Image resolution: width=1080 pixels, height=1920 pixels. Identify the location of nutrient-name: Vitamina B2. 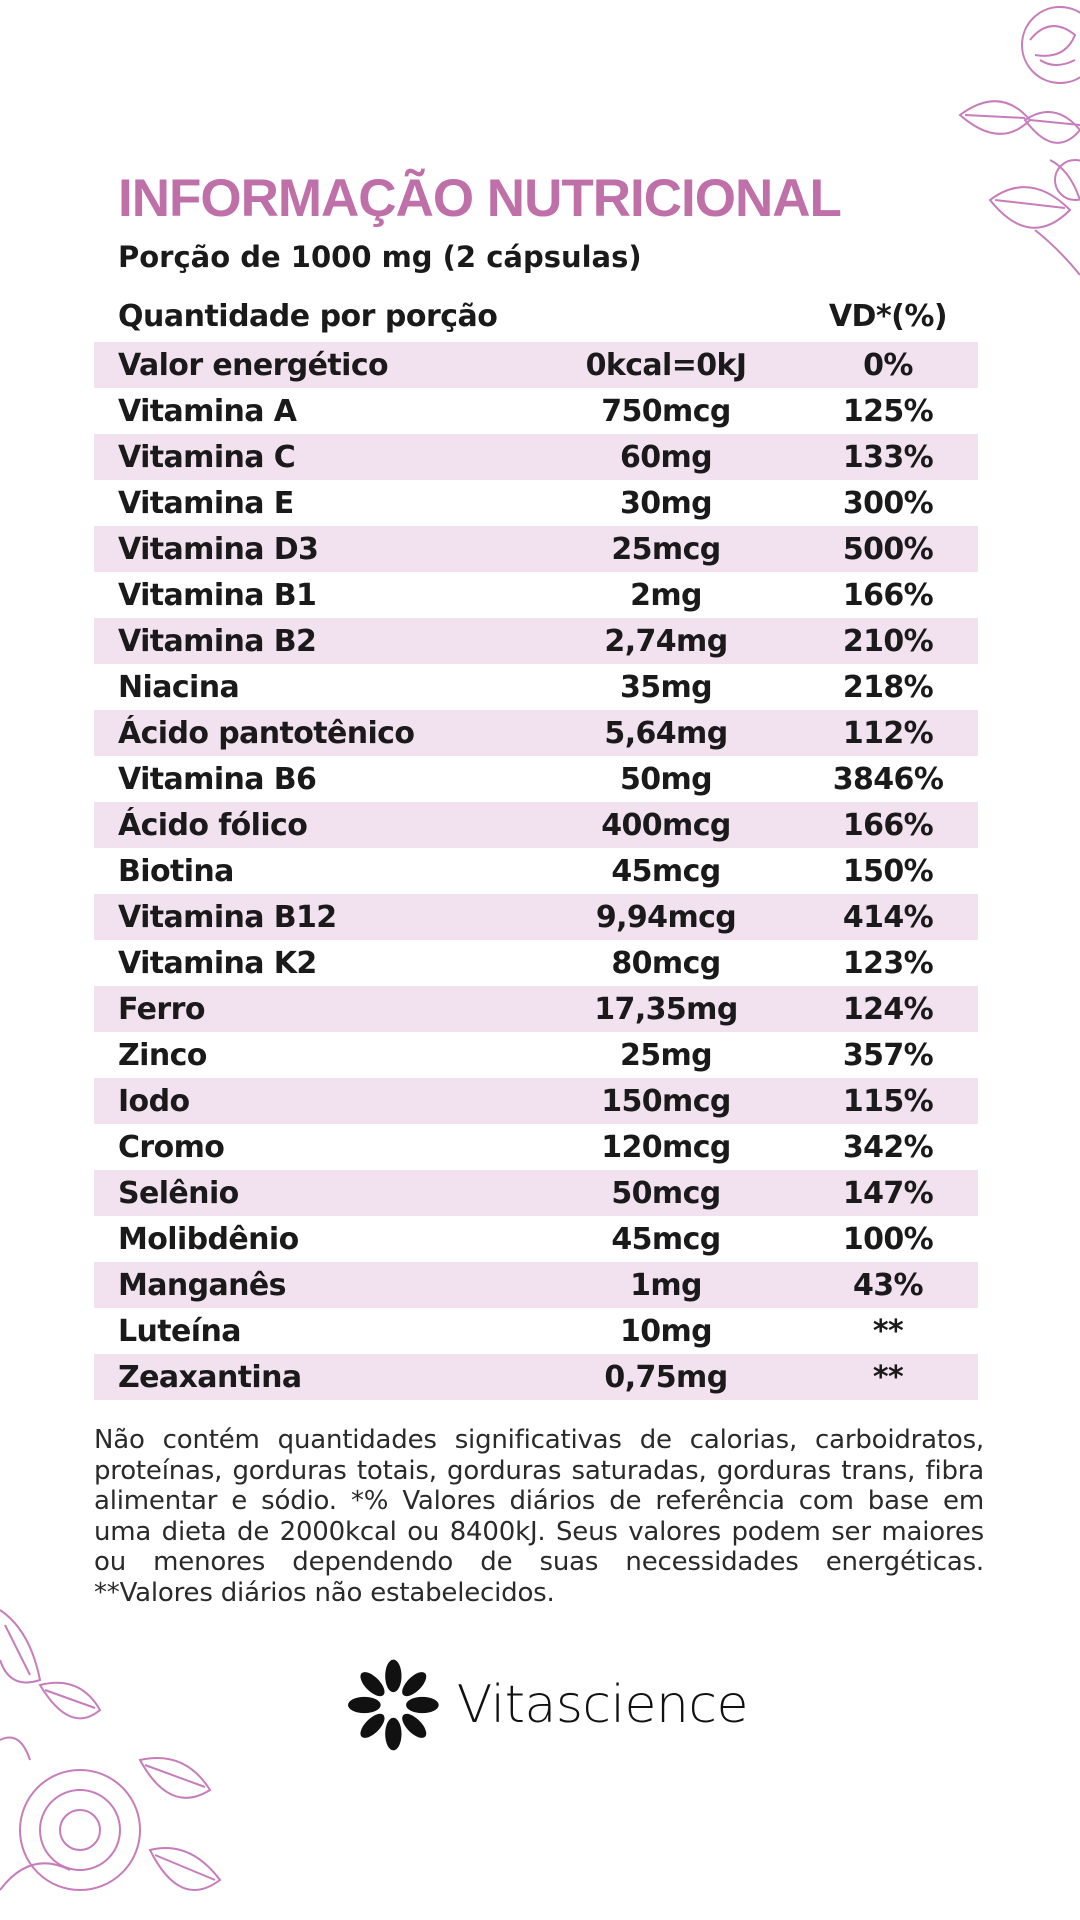
(217, 641).